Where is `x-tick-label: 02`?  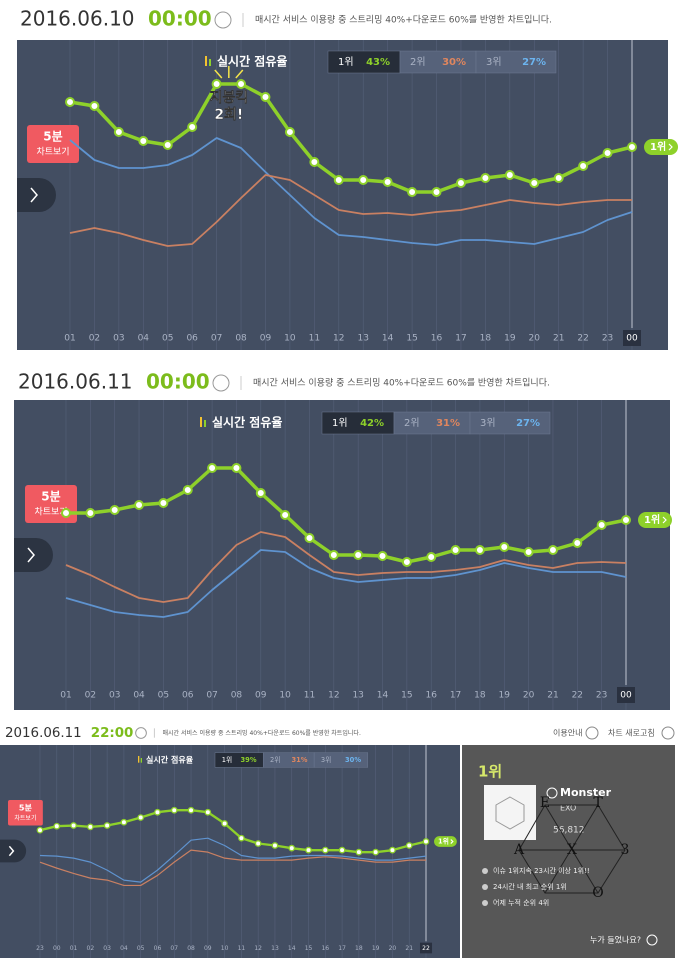
x-tick-label: 02 is located at coordinates (91, 948).